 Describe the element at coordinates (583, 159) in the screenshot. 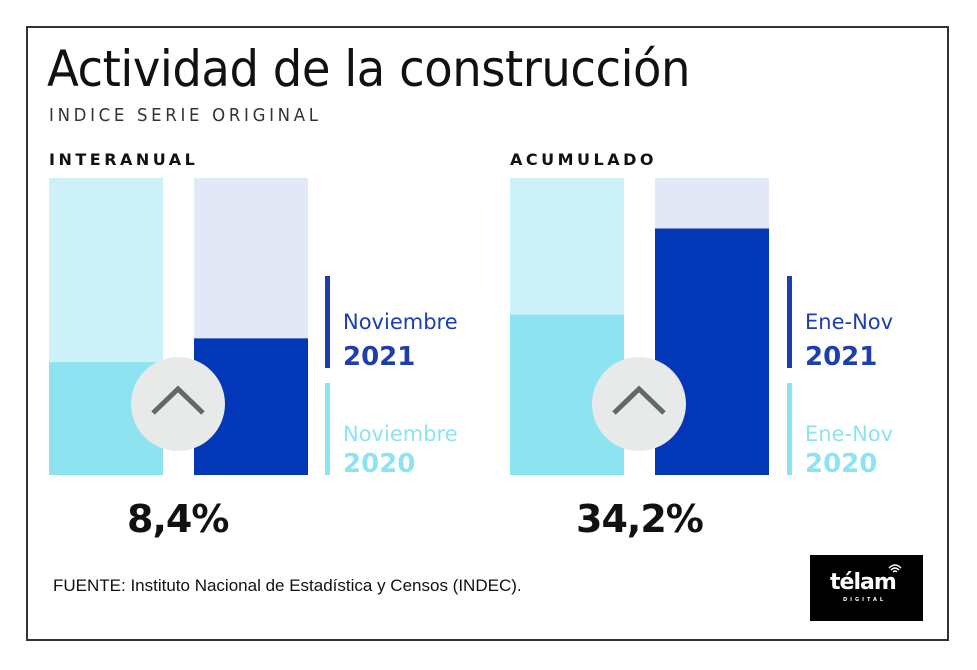

I see `panel-label-acumulado: ACUMULADO` at that location.